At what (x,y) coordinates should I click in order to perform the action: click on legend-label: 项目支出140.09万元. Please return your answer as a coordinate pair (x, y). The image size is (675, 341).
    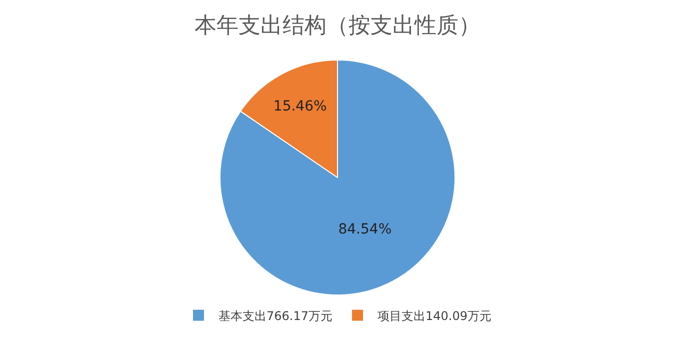
    Looking at the image, I should click on (435, 315).